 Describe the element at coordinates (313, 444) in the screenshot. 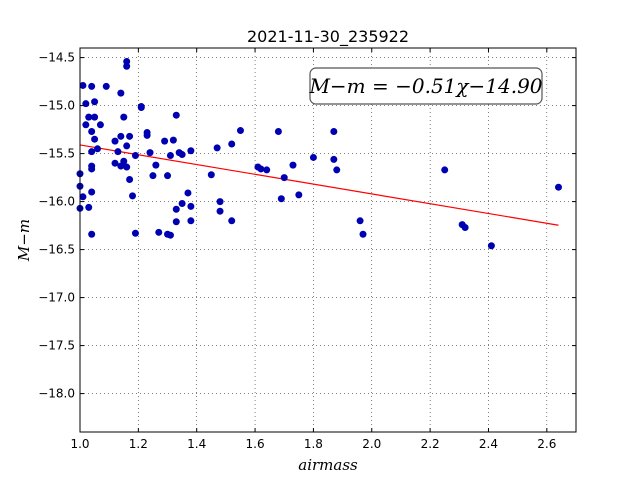

I see `x-tick-label: 1.8` at that location.